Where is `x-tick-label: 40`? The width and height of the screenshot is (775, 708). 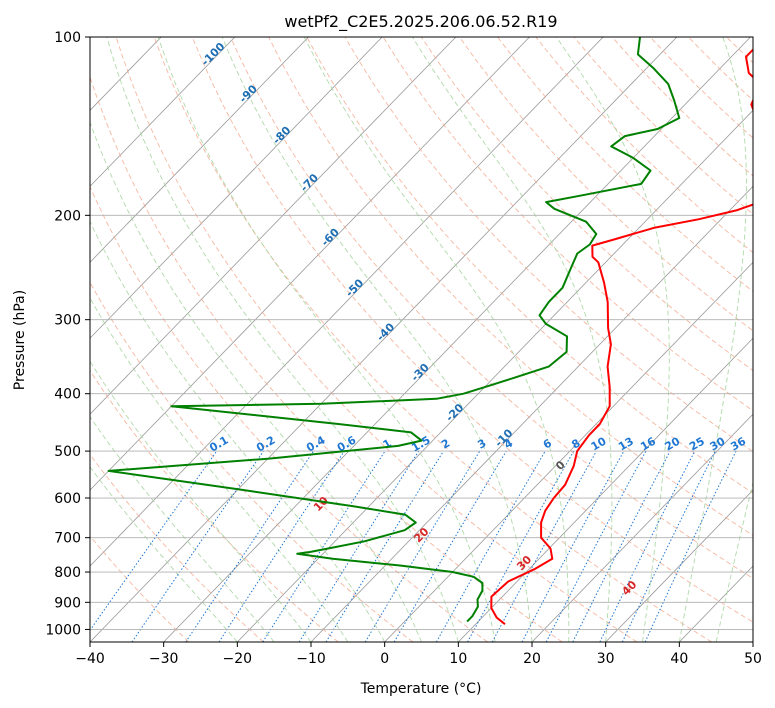
x-tick-label: 40 is located at coordinates (679, 659).